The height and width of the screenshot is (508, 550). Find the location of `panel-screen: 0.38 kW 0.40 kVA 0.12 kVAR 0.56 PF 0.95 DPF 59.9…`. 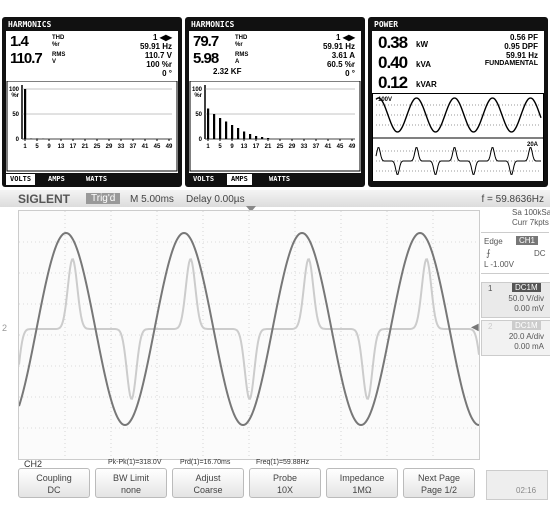

panel-screen: 0.38 kW 0.40 kVA 0.12 kVAR 0.56 PF 0.95 DPF 59.9… is located at coordinates (458, 106).